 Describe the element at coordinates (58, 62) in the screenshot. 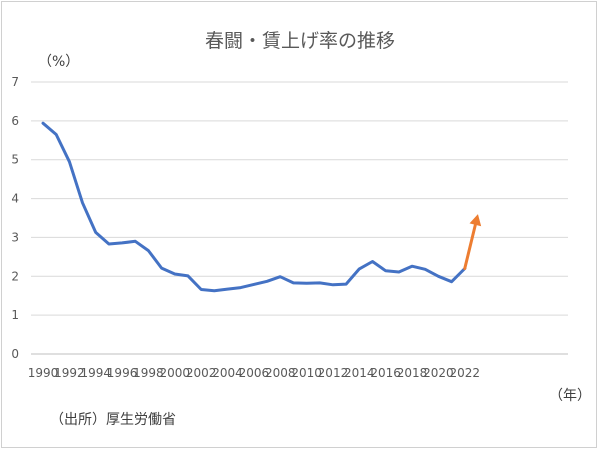

I see `y-unit-label: （%）` at that location.